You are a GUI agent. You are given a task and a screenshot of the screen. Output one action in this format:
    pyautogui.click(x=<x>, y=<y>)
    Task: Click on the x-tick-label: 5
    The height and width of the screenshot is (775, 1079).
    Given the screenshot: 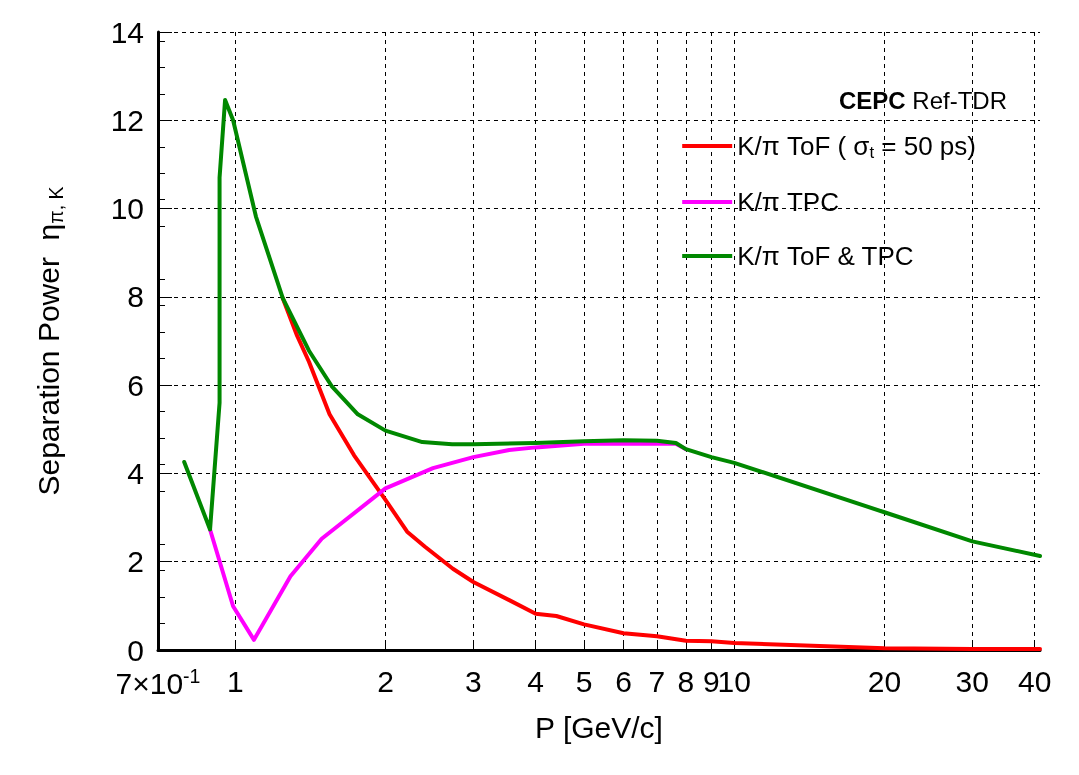 What is the action you would take?
    pyautogui.click(x=584, y=681)
    